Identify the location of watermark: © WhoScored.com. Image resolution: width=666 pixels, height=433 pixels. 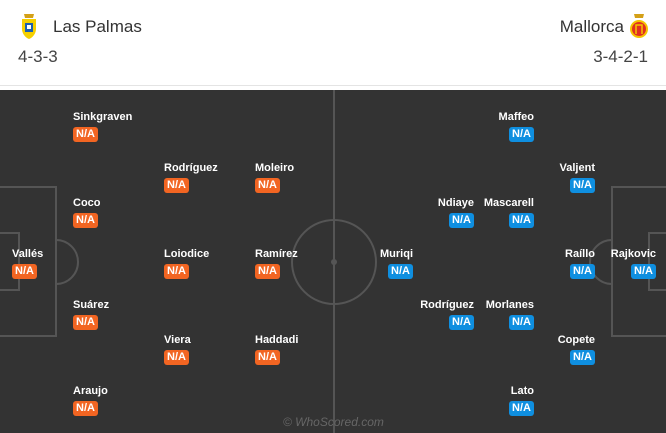
(333, 422).